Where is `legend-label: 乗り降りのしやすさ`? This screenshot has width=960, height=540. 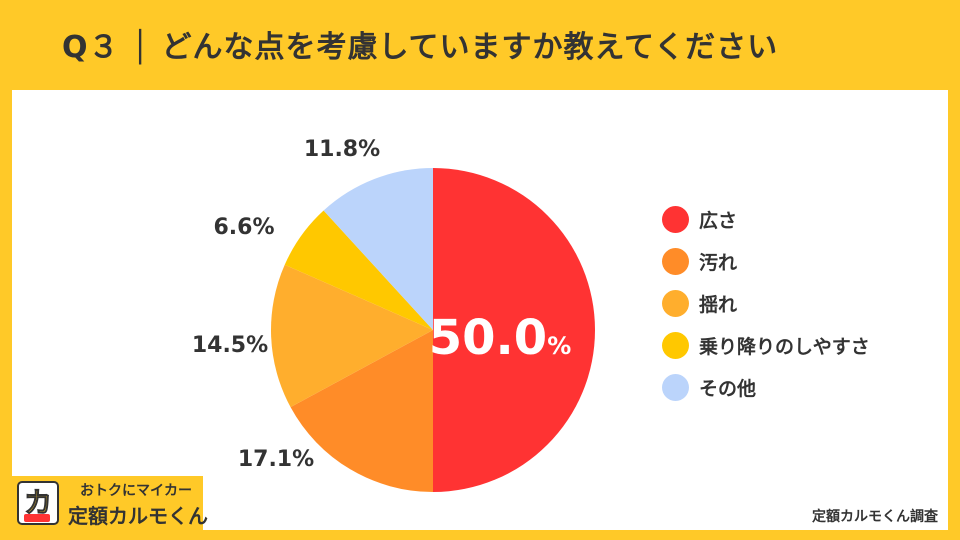 legend-label: 乗り降りのしやすさ is located at coordinates (784, 346).